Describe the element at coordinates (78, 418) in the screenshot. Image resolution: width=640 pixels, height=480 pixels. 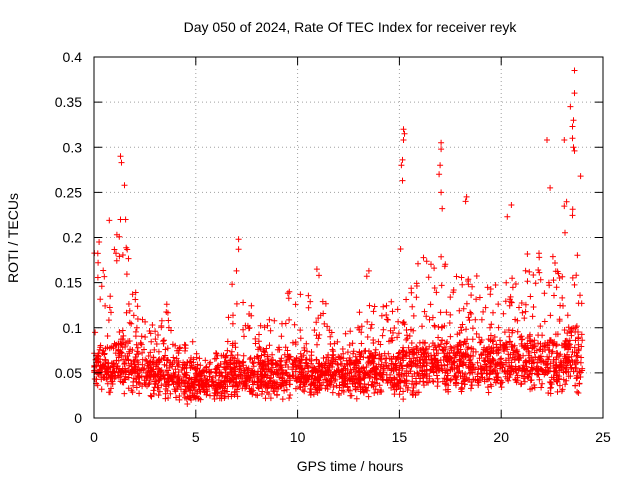
I see `y-tick-label: 0` at that location.